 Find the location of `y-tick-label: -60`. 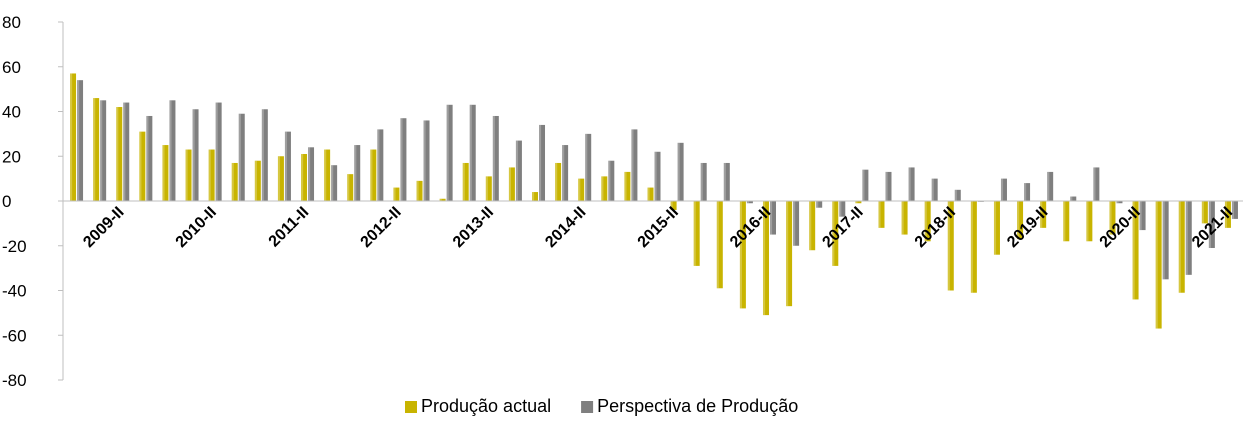

y-tick-label: -60 is located at coordinates (14, 335).